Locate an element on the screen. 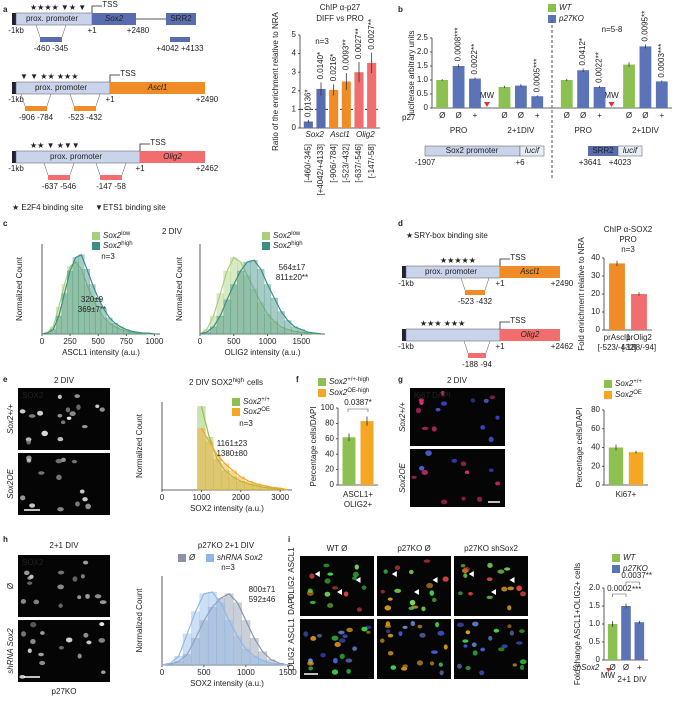  group-label: Olig2 is located at coordinates (365, 134).